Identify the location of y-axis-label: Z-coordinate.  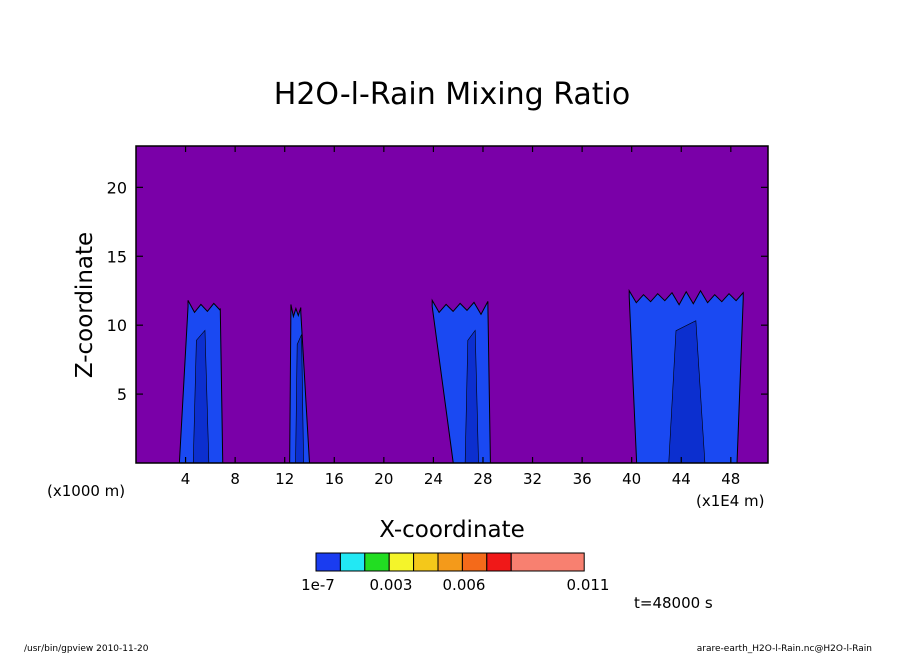
(85, 305).